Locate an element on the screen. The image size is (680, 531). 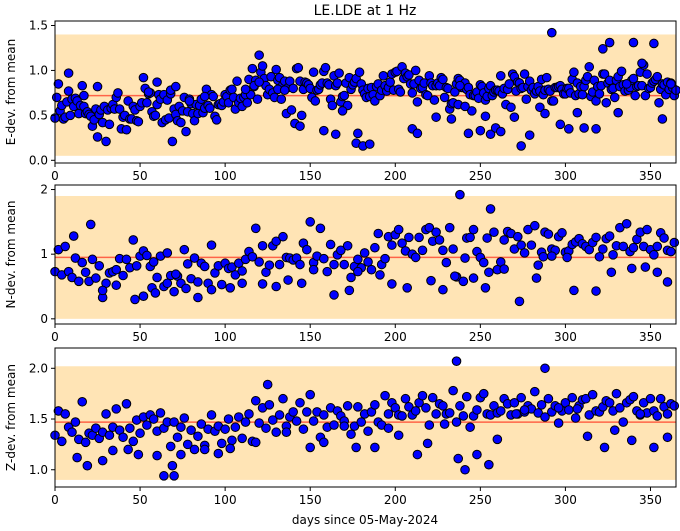
e-x-tick-label: 300 is located at coordinates (565, 176).